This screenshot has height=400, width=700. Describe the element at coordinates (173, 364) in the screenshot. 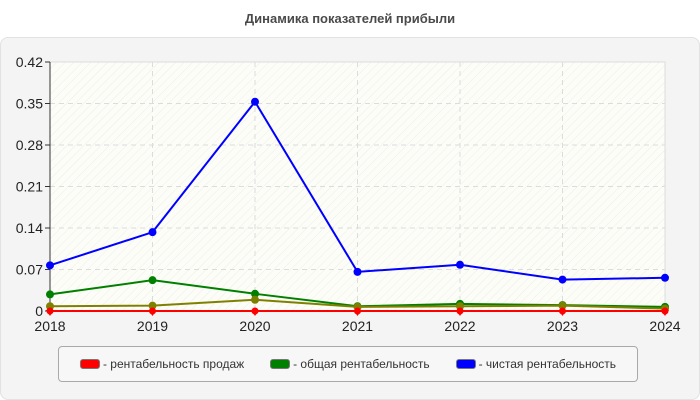

I see `legend-label: - рентабельность продаж` at that location.